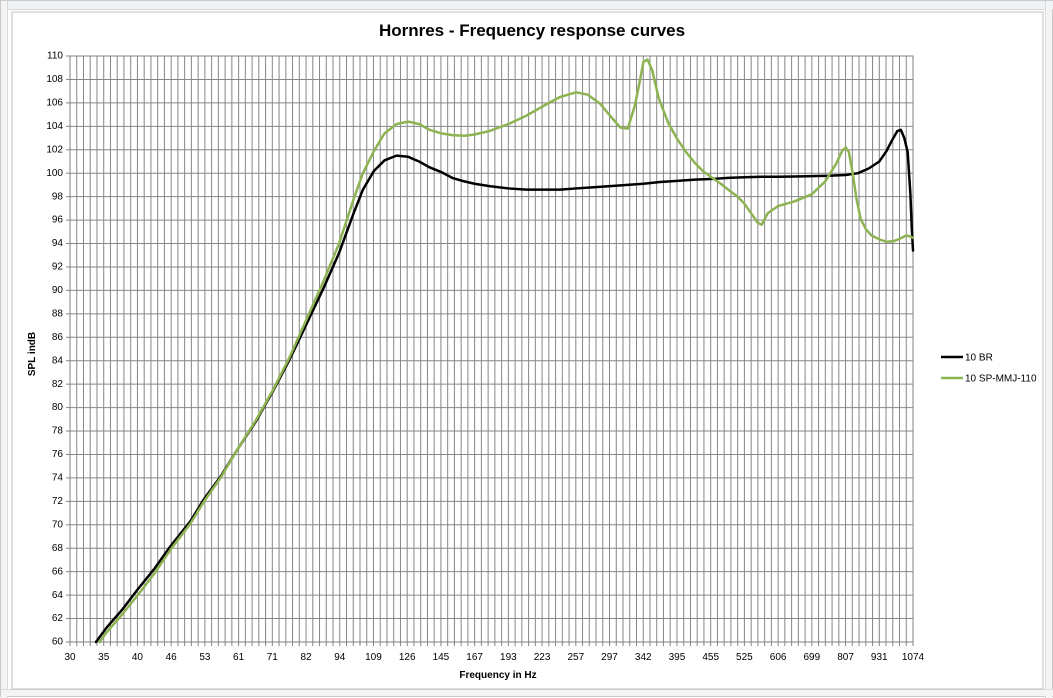 The height and width of the screenshot is (698, 1053). I want to click on window-top-edge, so click(527, 5).